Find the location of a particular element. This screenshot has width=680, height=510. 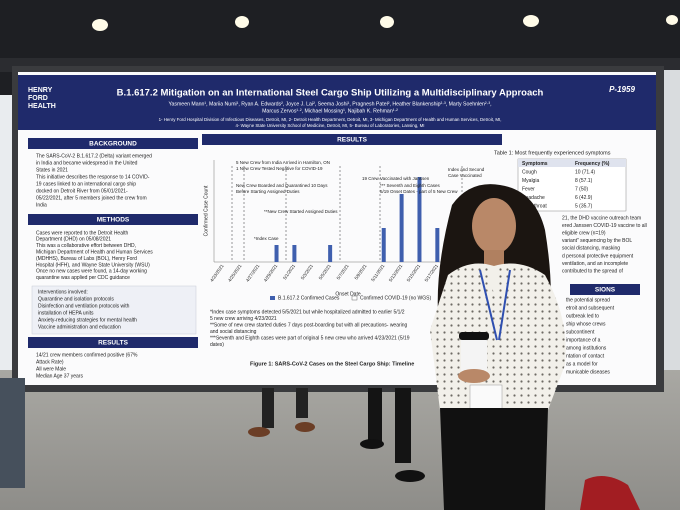

title-band is located at coordinates (337, 102).